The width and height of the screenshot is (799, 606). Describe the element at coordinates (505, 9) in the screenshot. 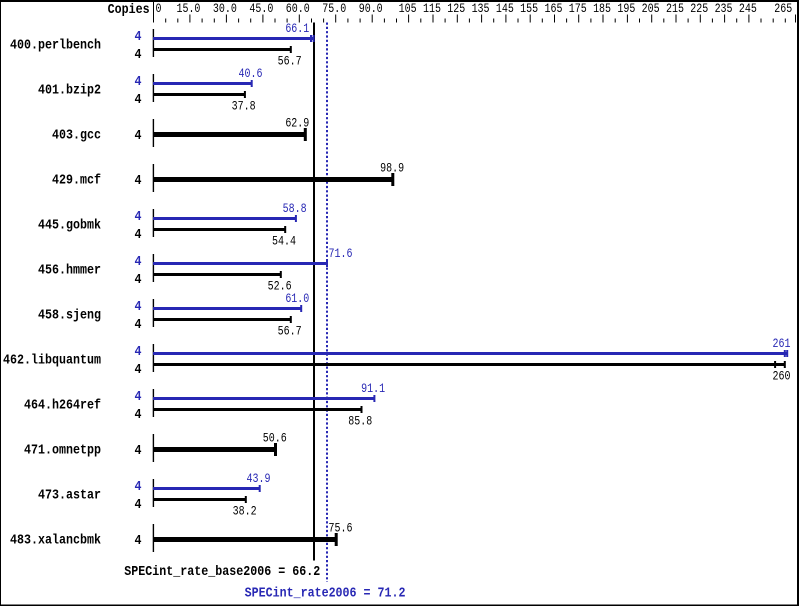

I see `svg-text: 145` at that location.